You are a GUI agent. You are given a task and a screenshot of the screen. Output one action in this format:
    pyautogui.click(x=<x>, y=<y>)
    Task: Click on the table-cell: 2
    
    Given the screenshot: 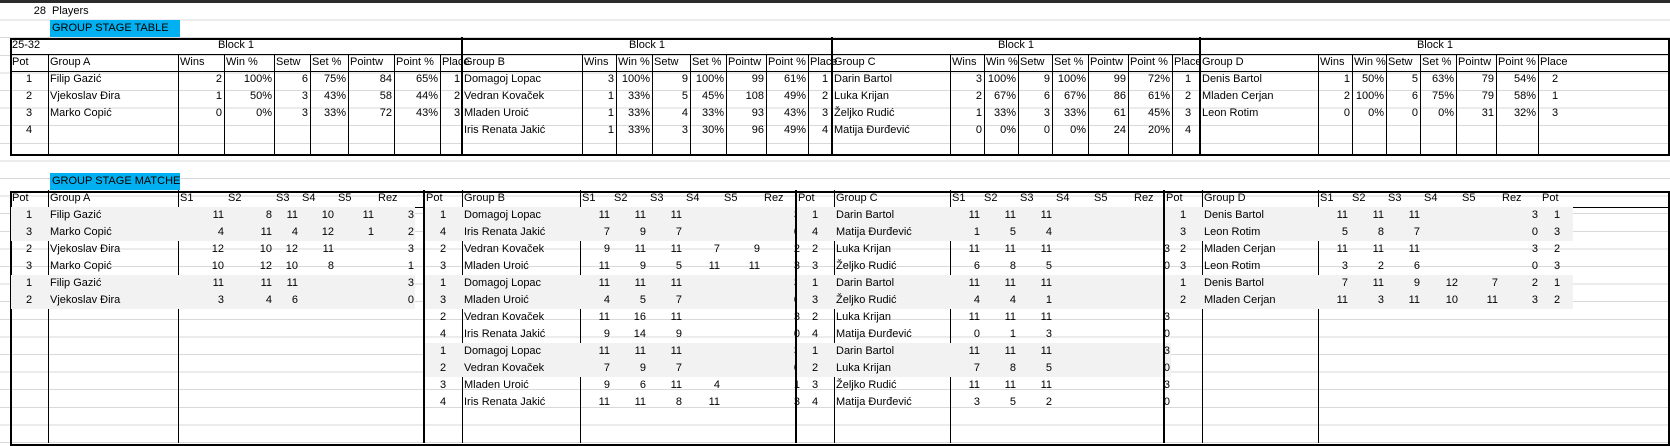 What is the action you would take?
    pyautogui.click(x=825, y=96)
    